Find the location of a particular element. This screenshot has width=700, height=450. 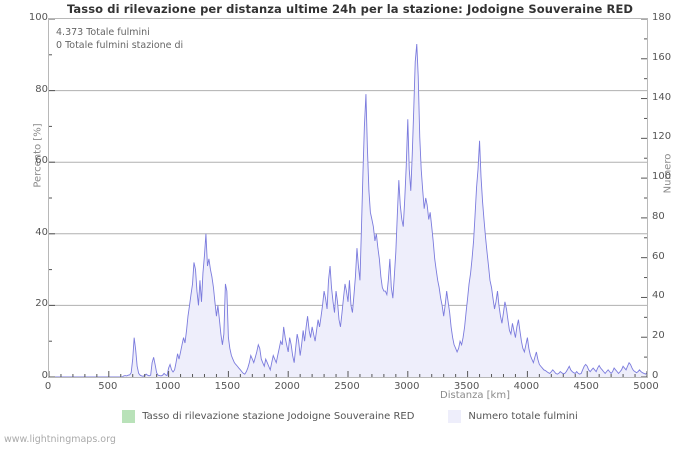

x-axis-tick: 500 is located at coordinates (108, 386).